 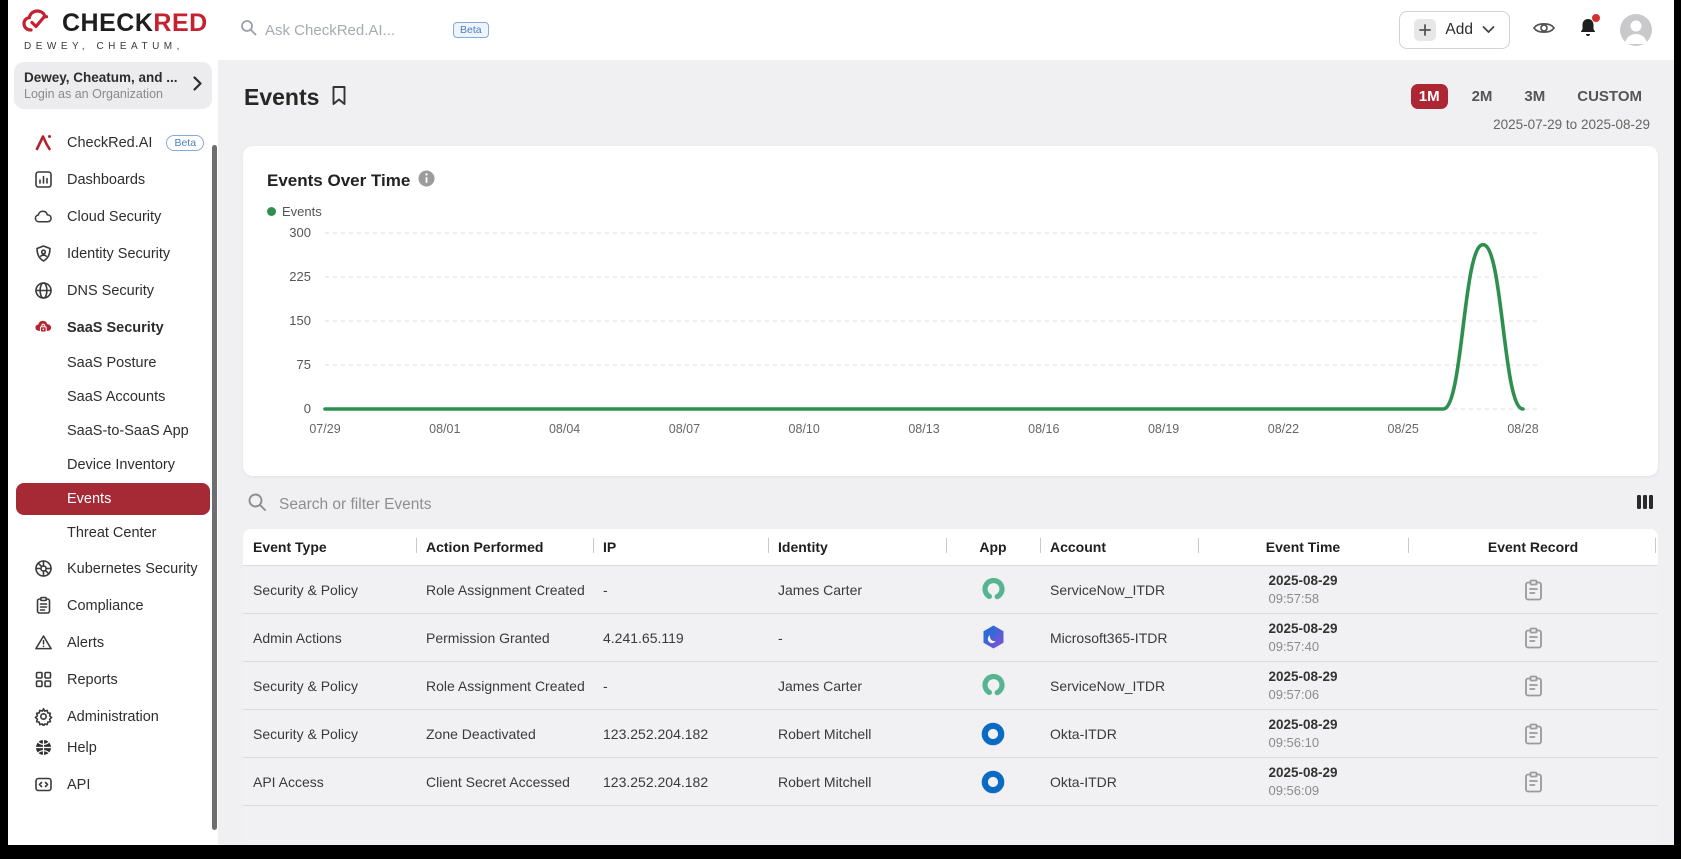 I want to click on svg-text: 08/13, so click(x=923, y=429).